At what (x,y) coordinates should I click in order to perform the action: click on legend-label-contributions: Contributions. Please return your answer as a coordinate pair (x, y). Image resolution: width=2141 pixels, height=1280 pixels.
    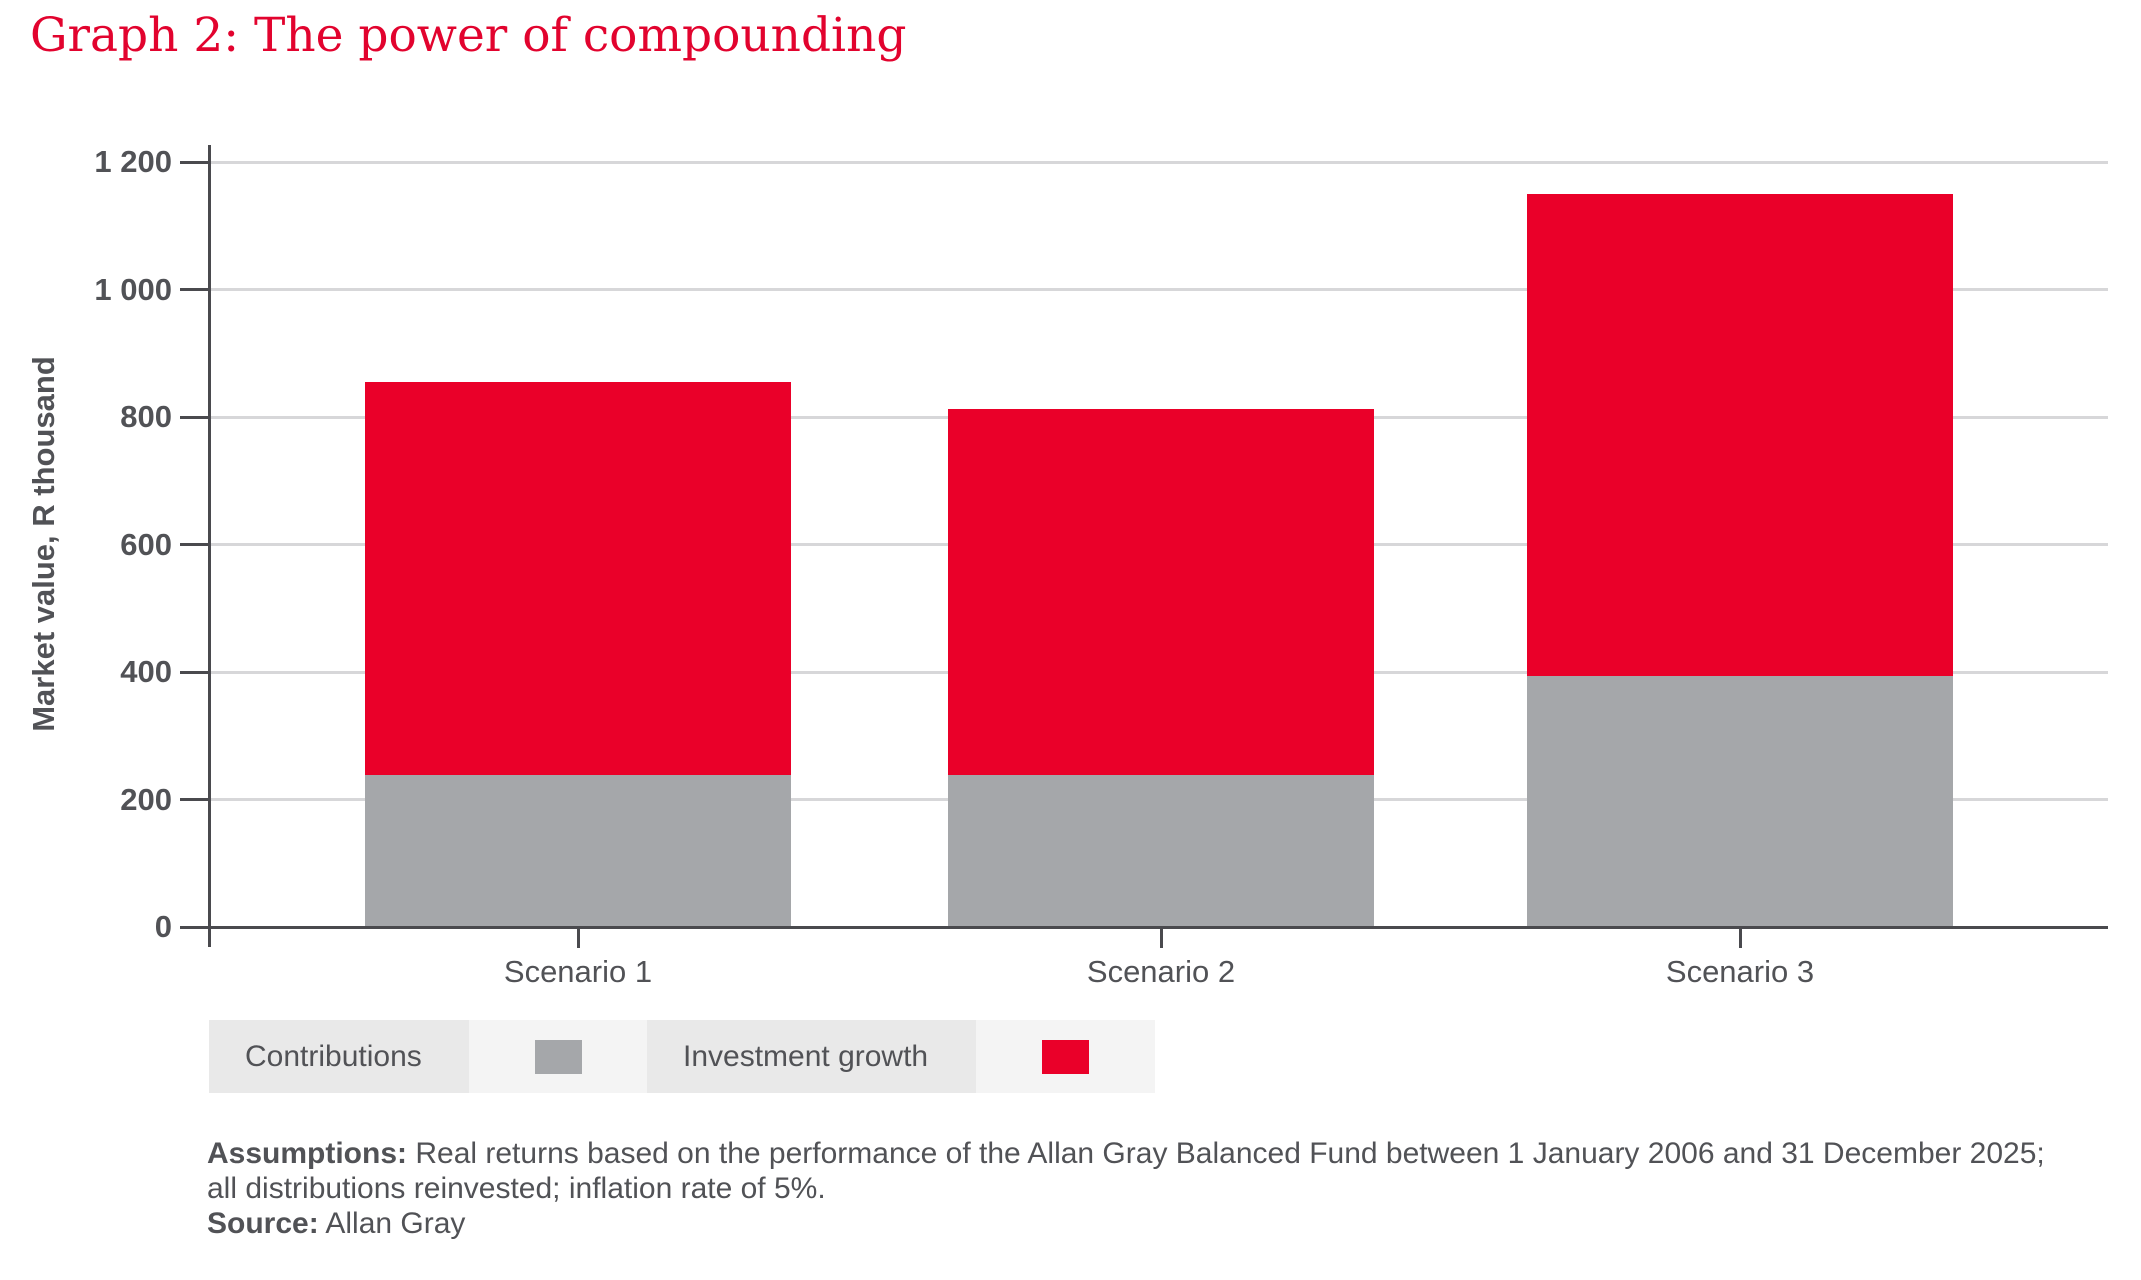
    Looking at the image, I should click on (339, 1056).